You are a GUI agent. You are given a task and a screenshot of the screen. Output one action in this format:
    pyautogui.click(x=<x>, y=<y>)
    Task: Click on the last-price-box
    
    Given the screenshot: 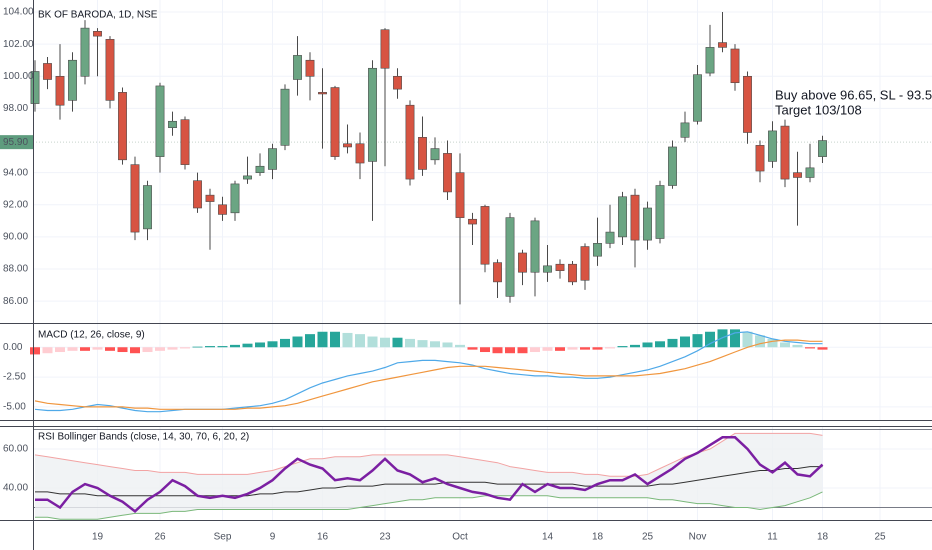 What is the action you would take?
    pyautogui.click(x=16, y=142)
    